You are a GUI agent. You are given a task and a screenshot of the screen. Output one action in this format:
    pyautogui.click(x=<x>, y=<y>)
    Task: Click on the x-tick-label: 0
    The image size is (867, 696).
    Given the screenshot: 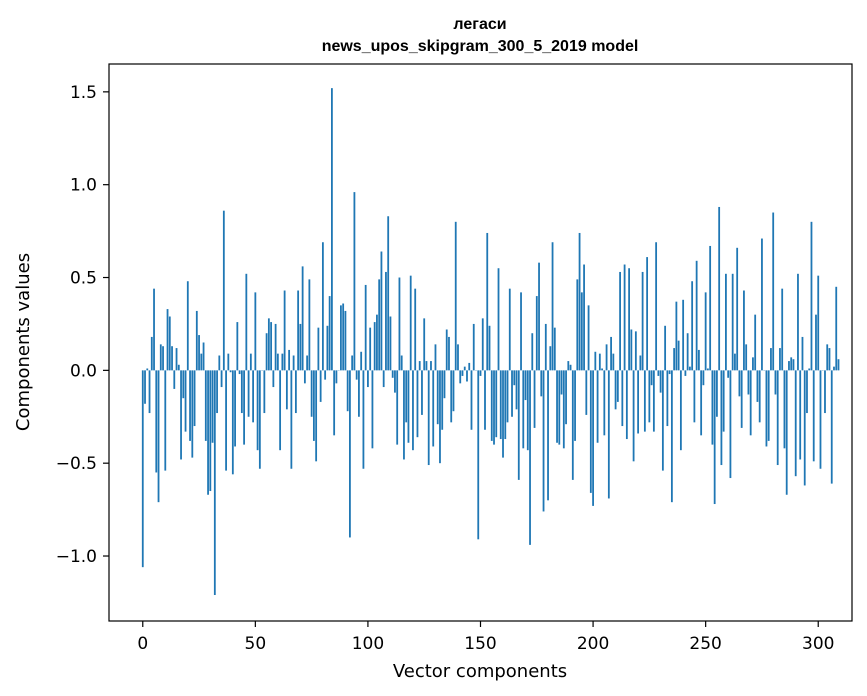 What is the action you would take?
    pyautogui.click(x=142, y=644)
    